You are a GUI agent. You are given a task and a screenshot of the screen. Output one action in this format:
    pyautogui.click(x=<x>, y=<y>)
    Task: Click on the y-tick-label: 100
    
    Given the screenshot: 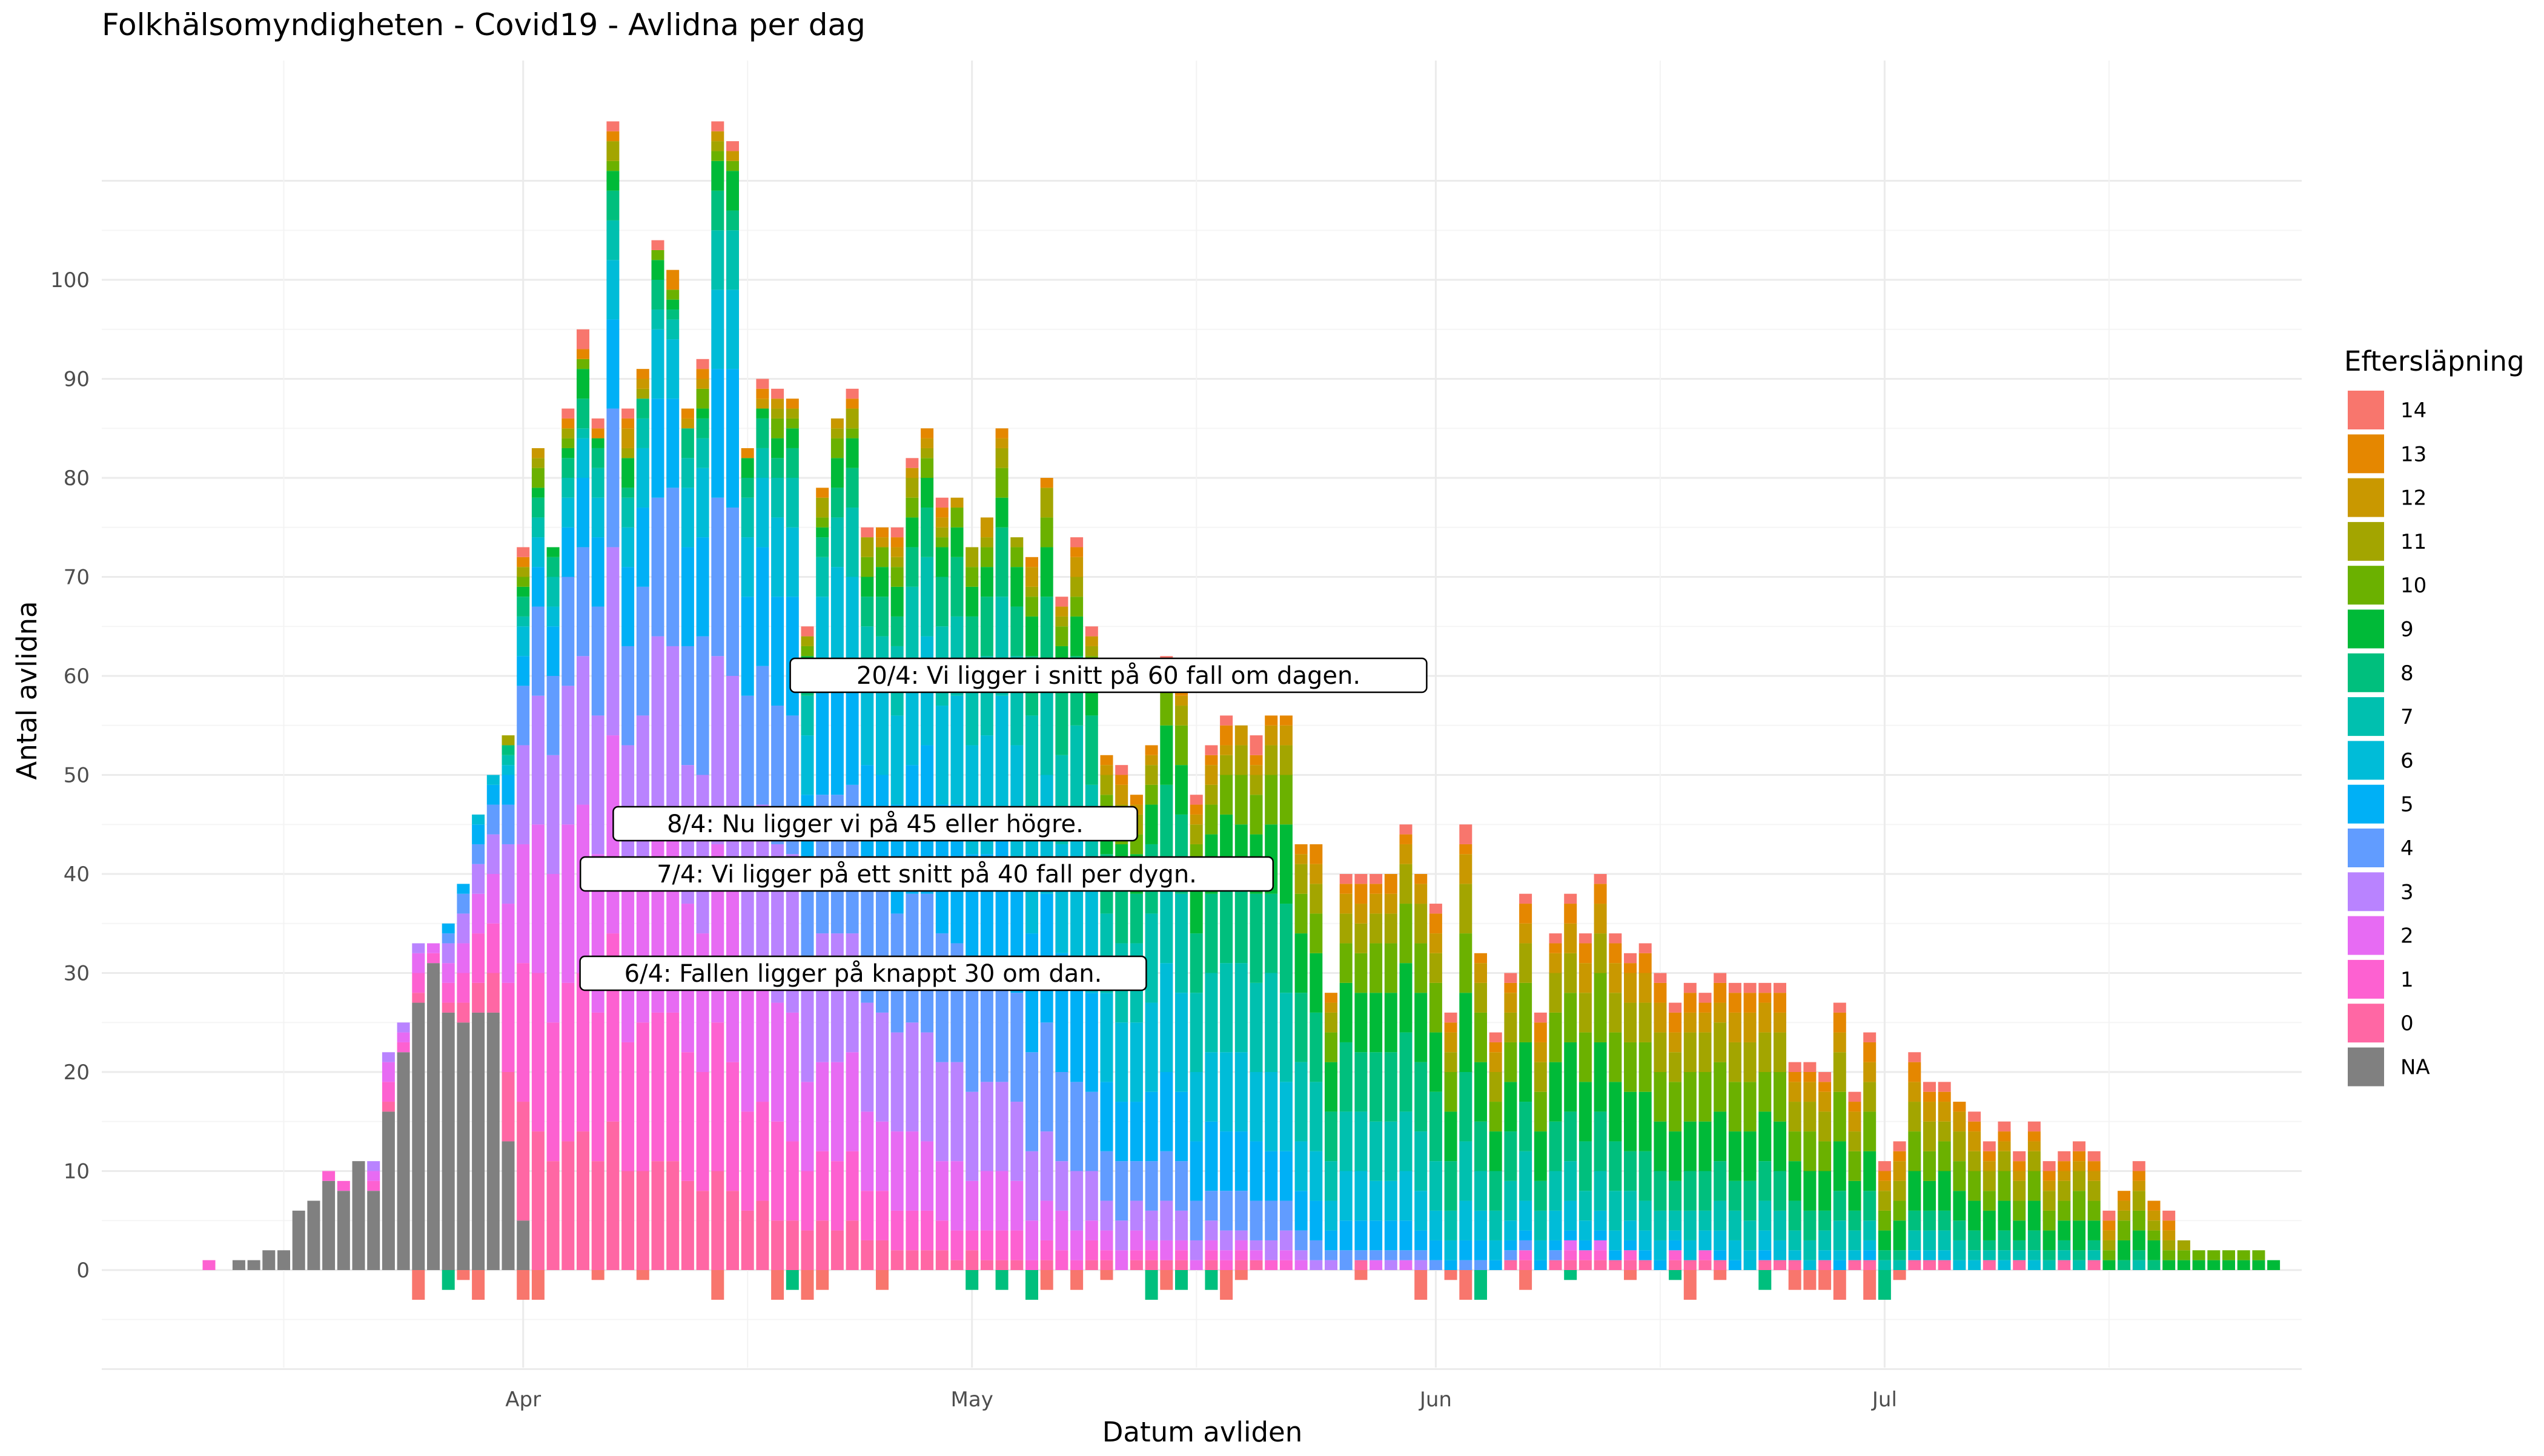 What is the action you would take?
    pyautogui.click(x=70, y=280)
    